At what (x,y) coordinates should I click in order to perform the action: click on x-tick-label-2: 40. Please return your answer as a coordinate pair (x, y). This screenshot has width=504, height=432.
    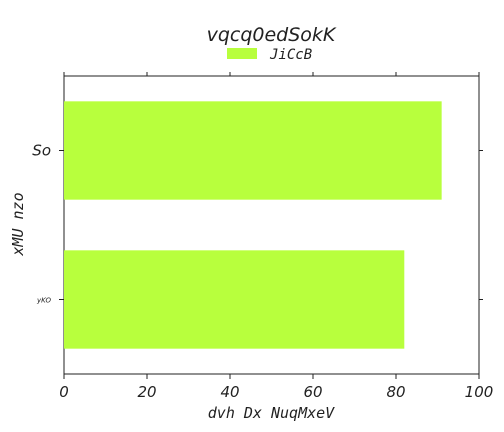
    Looking at the image, I should click on (229, 392).